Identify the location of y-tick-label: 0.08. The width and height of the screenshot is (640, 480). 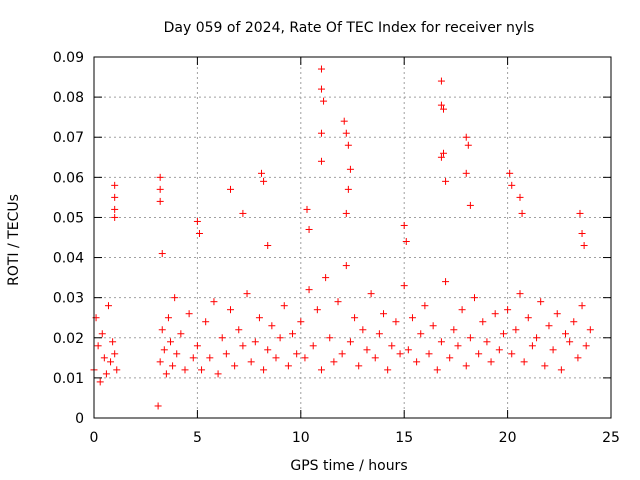
(68, 98).